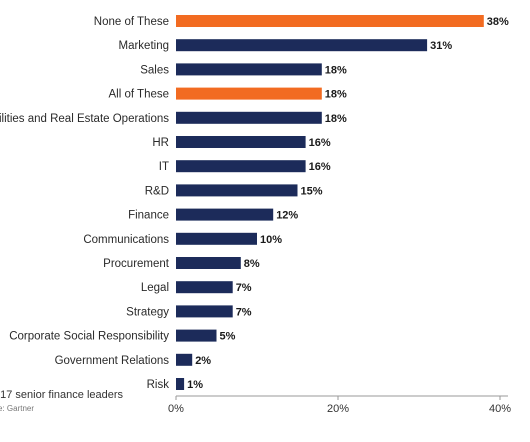 This screenshot has height=442, width=530. Describe the element at coordinates (287, 216) in the screenshot. I see `value-label-8: 12%` at that location.